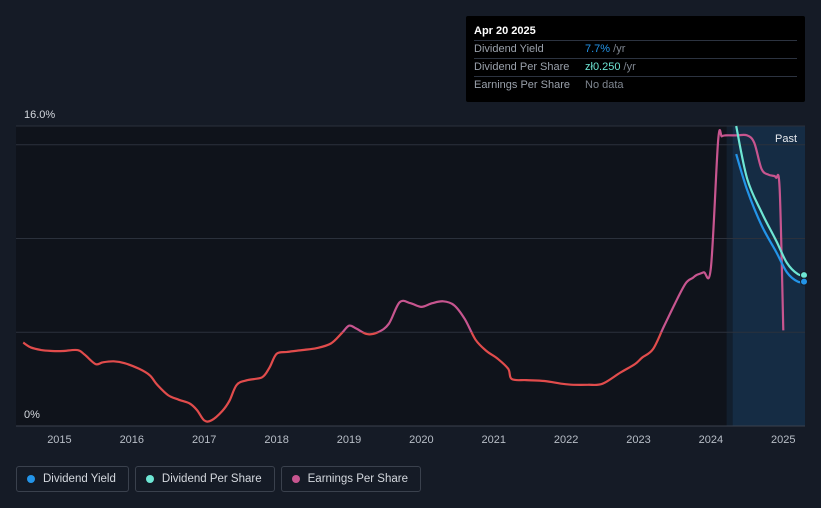 The height and width of the screenshot is (508, 821). I want to click on x-tick-label: 2016, so click(132, 440).